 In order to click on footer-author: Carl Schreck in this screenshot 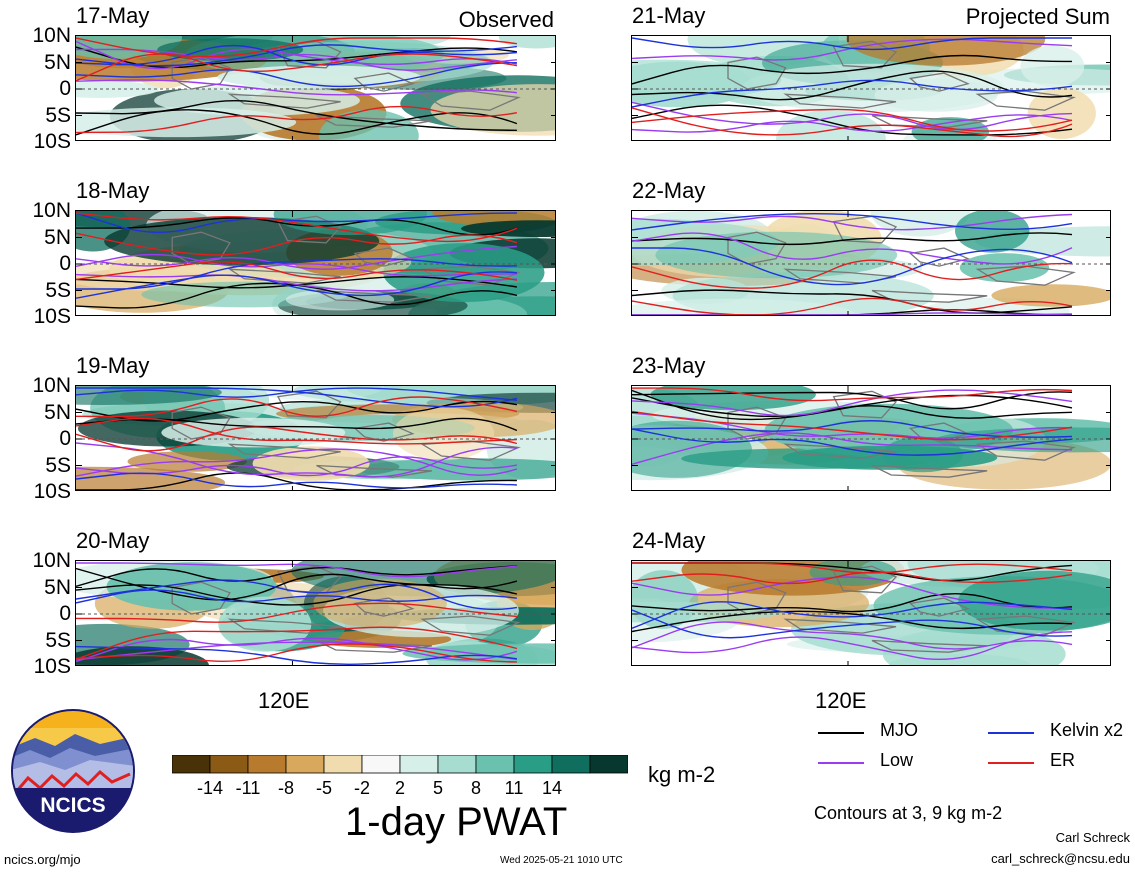, I will do `click(1092, 837)`.